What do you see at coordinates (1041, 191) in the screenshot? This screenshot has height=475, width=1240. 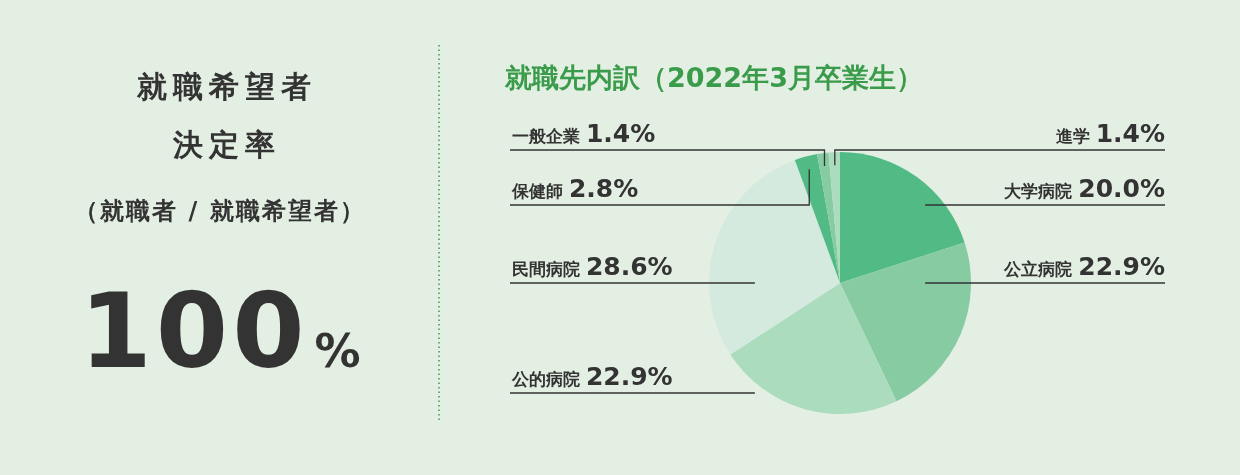 I see `slice-label: 大学病院` at bounding box center [1041, 191].